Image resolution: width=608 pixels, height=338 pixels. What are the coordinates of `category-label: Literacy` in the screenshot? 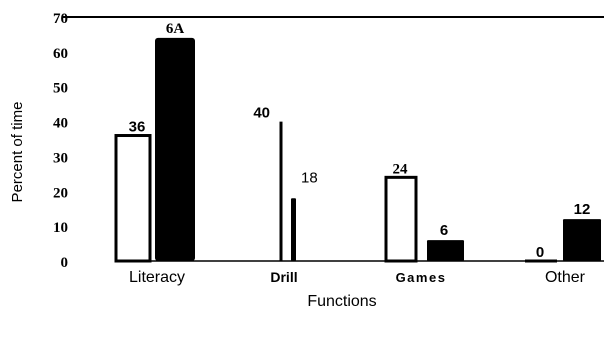 It's located at (157, 277).